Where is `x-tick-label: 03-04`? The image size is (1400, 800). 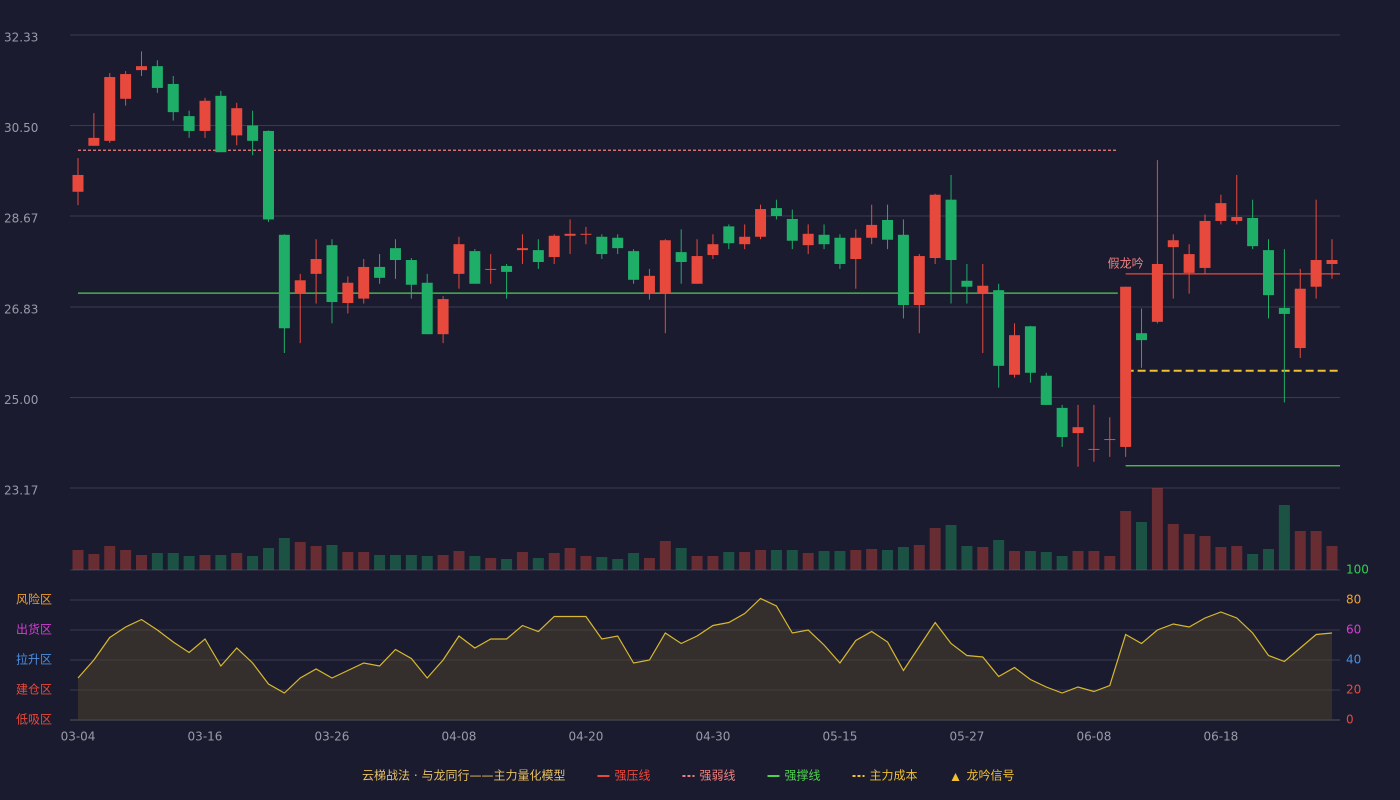 x-tick-label: 03-04 is located at coordinates (78, 737).